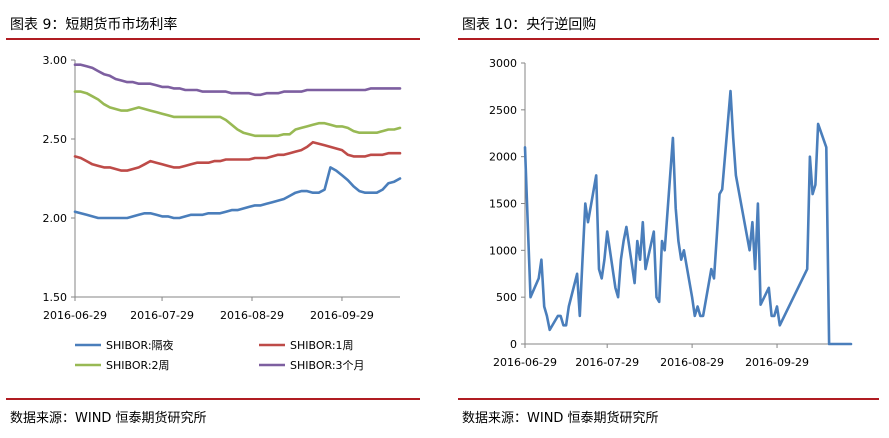 The height and width of the screenshot is (438, 889). Describe the element at coordinates (55, 139) in the screenshot. I see `y-tick-label: 2.50` at that location.